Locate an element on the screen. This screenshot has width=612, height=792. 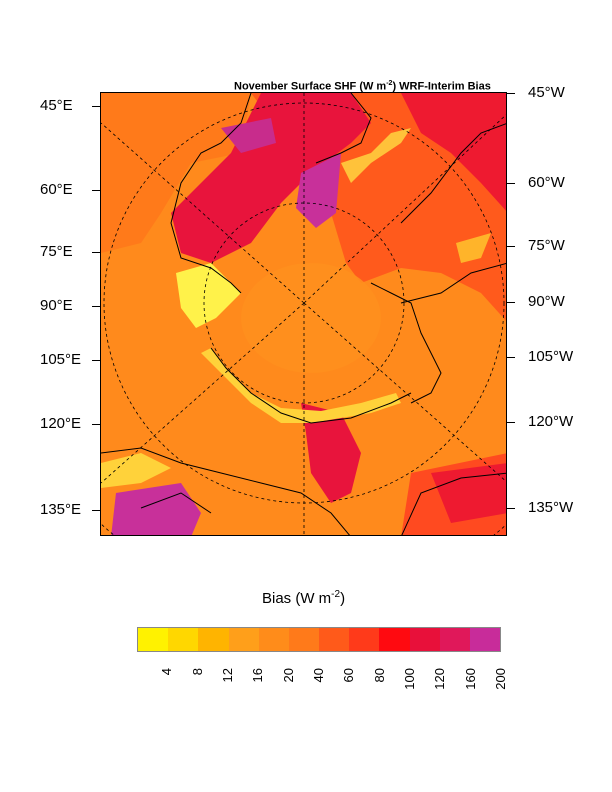
right-lat-label-6: 120°W is located at coordinates (551, 421).